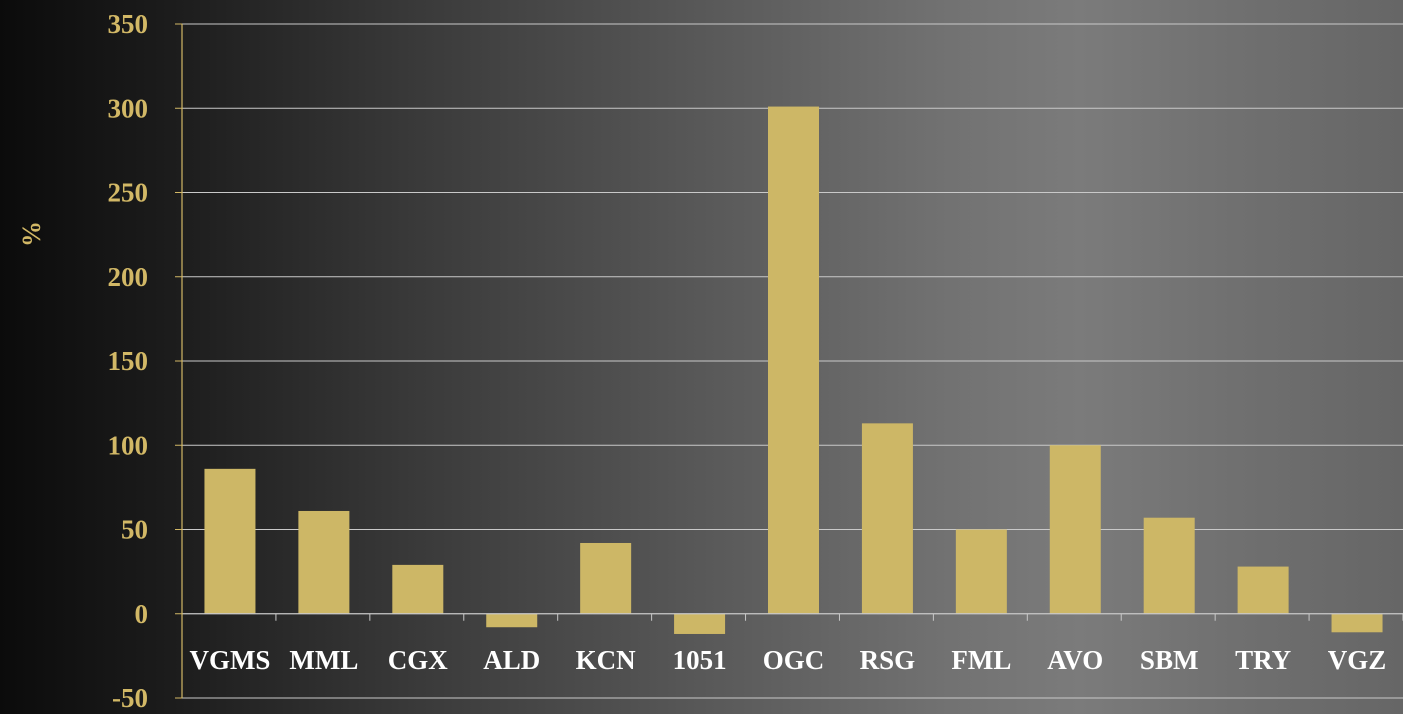  What do you see at coordinates (511, 660) in the screenshot?
I see `x-tick-label: ALD` at bounding box center [511, 660].